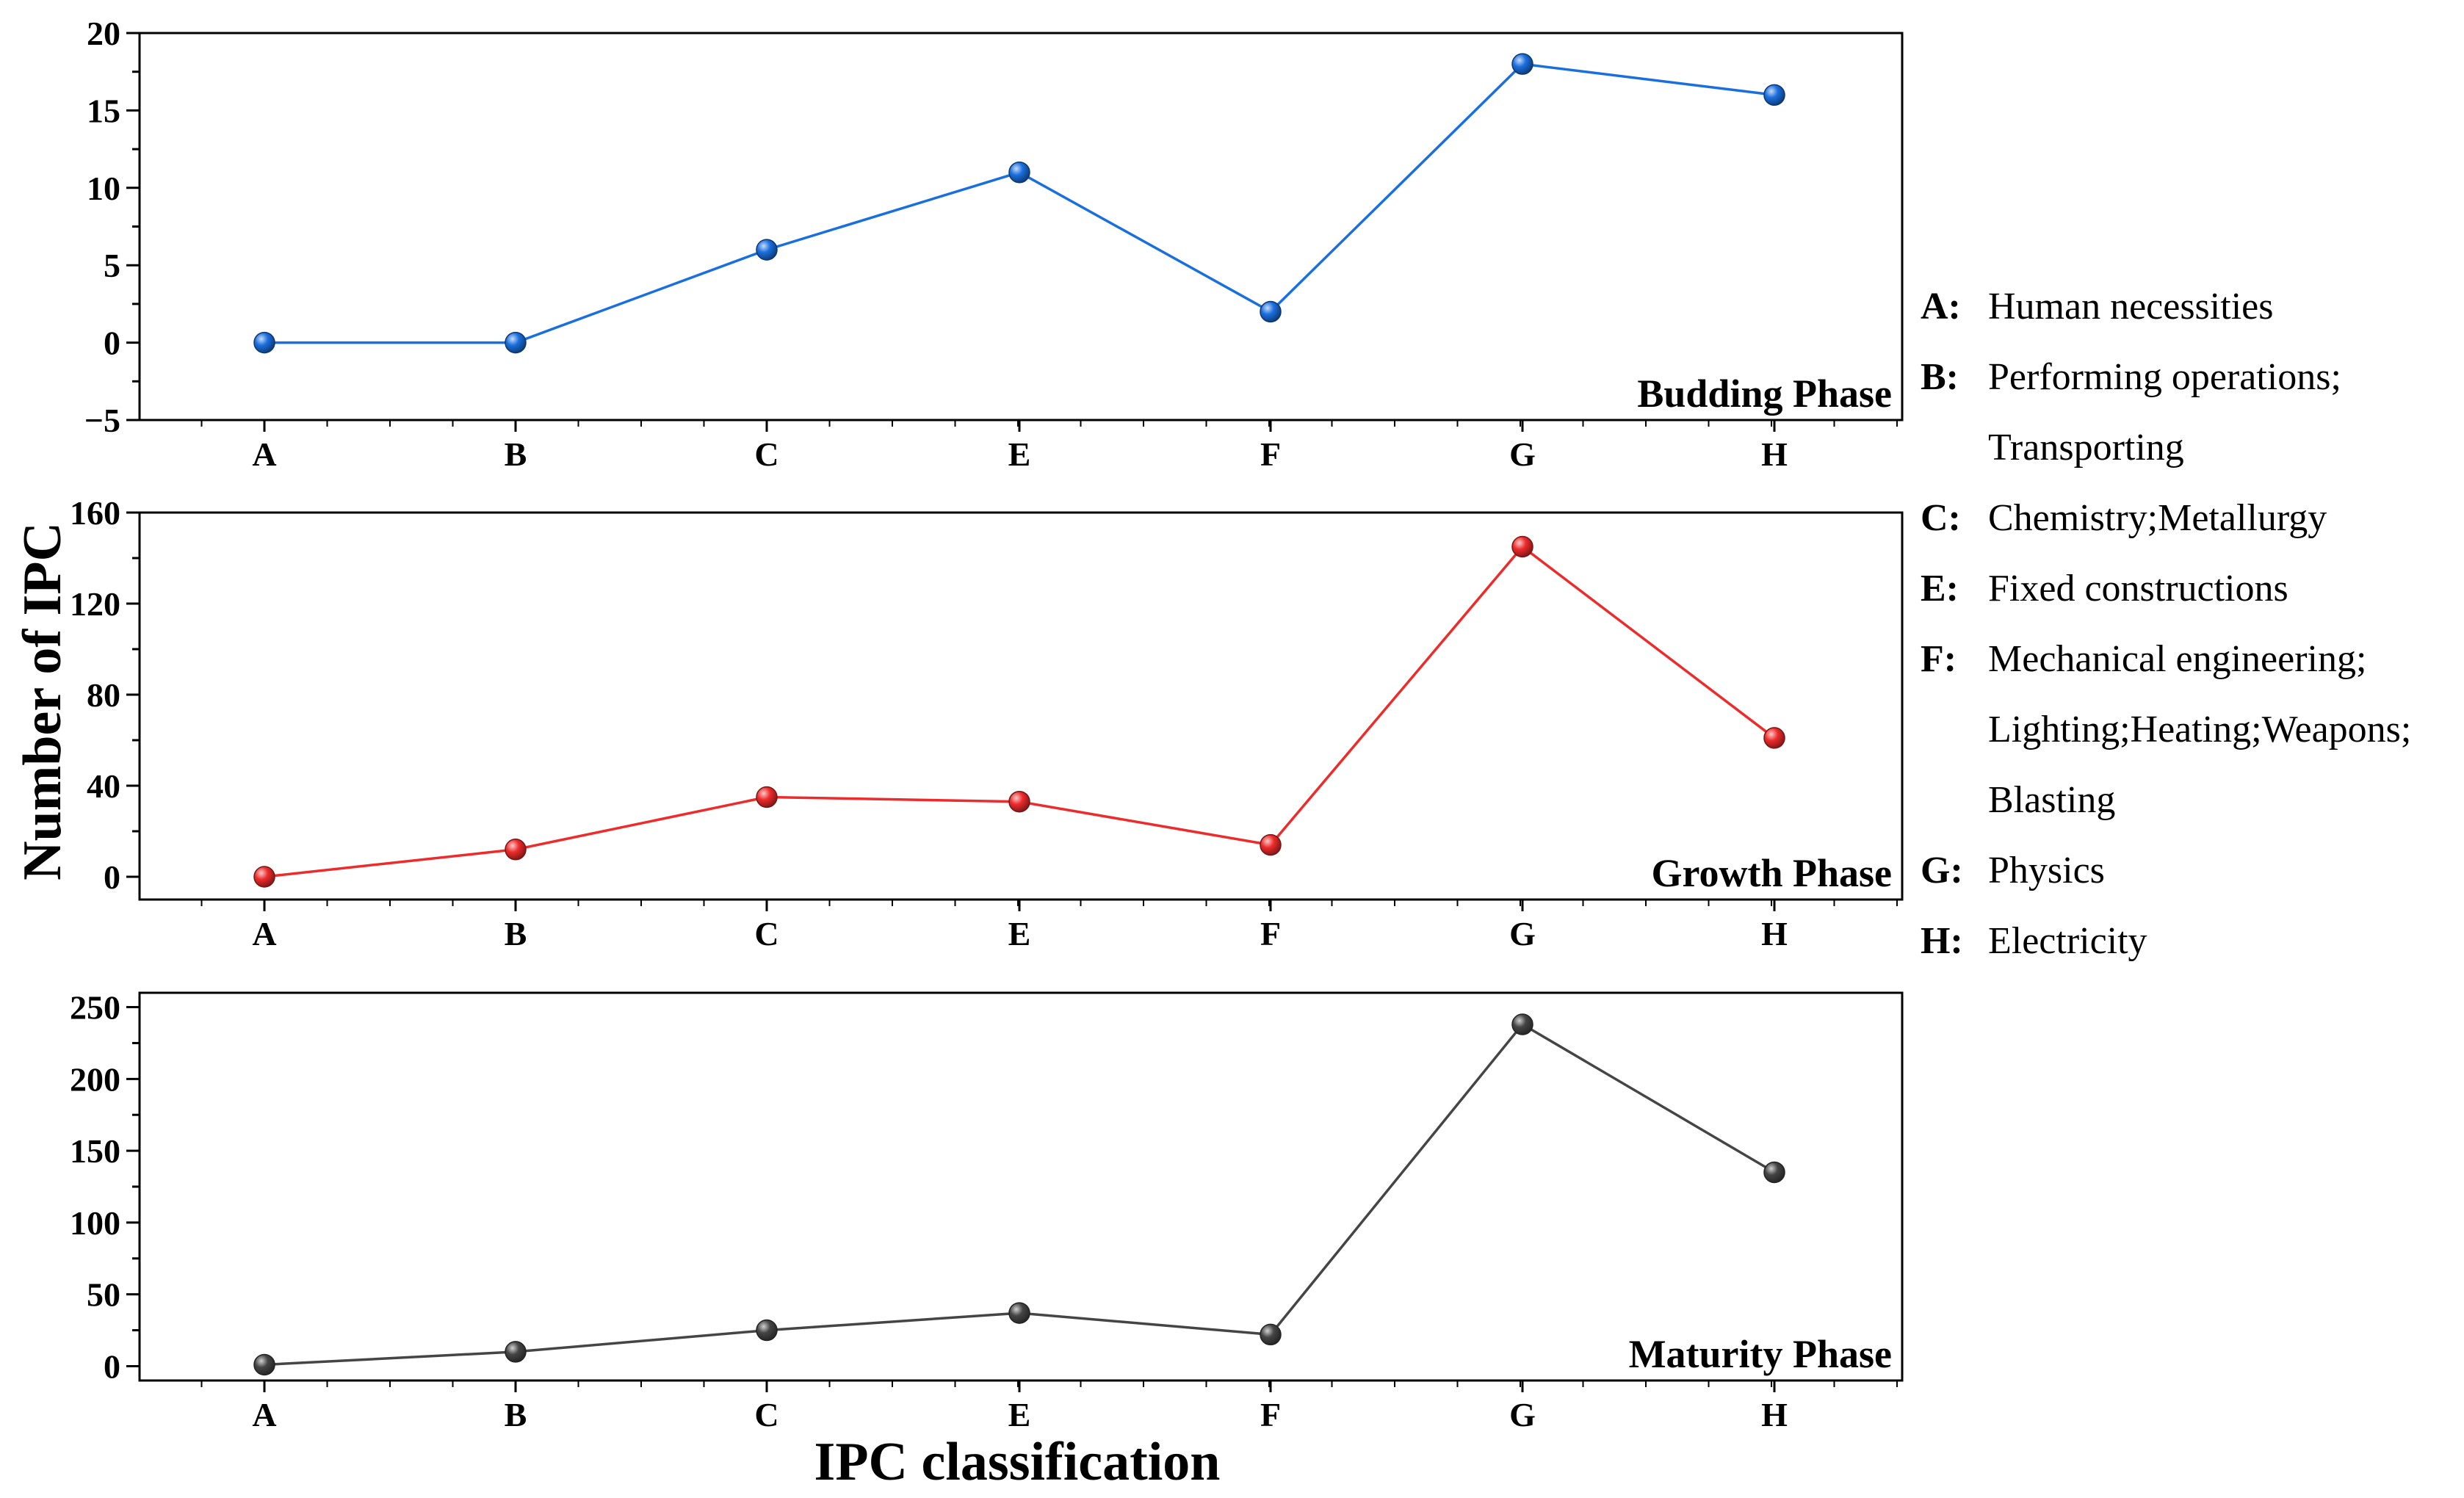 The height and width of the screenshot is (1498, 2464). Describe the element at coordinates (767, 1330) in the screenshot. I see `data-point-maturity-C` at that location.